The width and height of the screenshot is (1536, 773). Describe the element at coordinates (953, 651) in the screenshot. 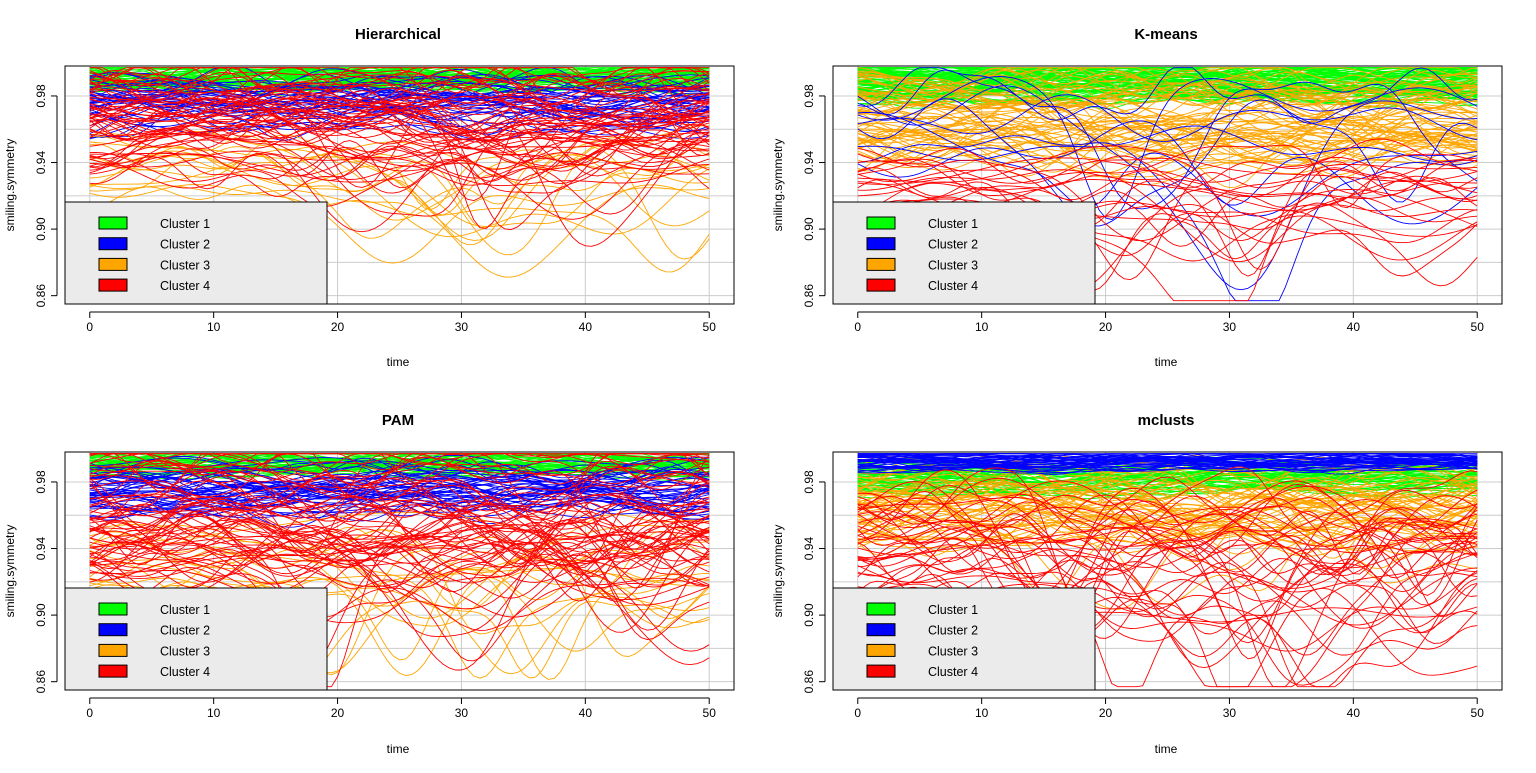

I see `legend-label: Cluster 3` at that location.